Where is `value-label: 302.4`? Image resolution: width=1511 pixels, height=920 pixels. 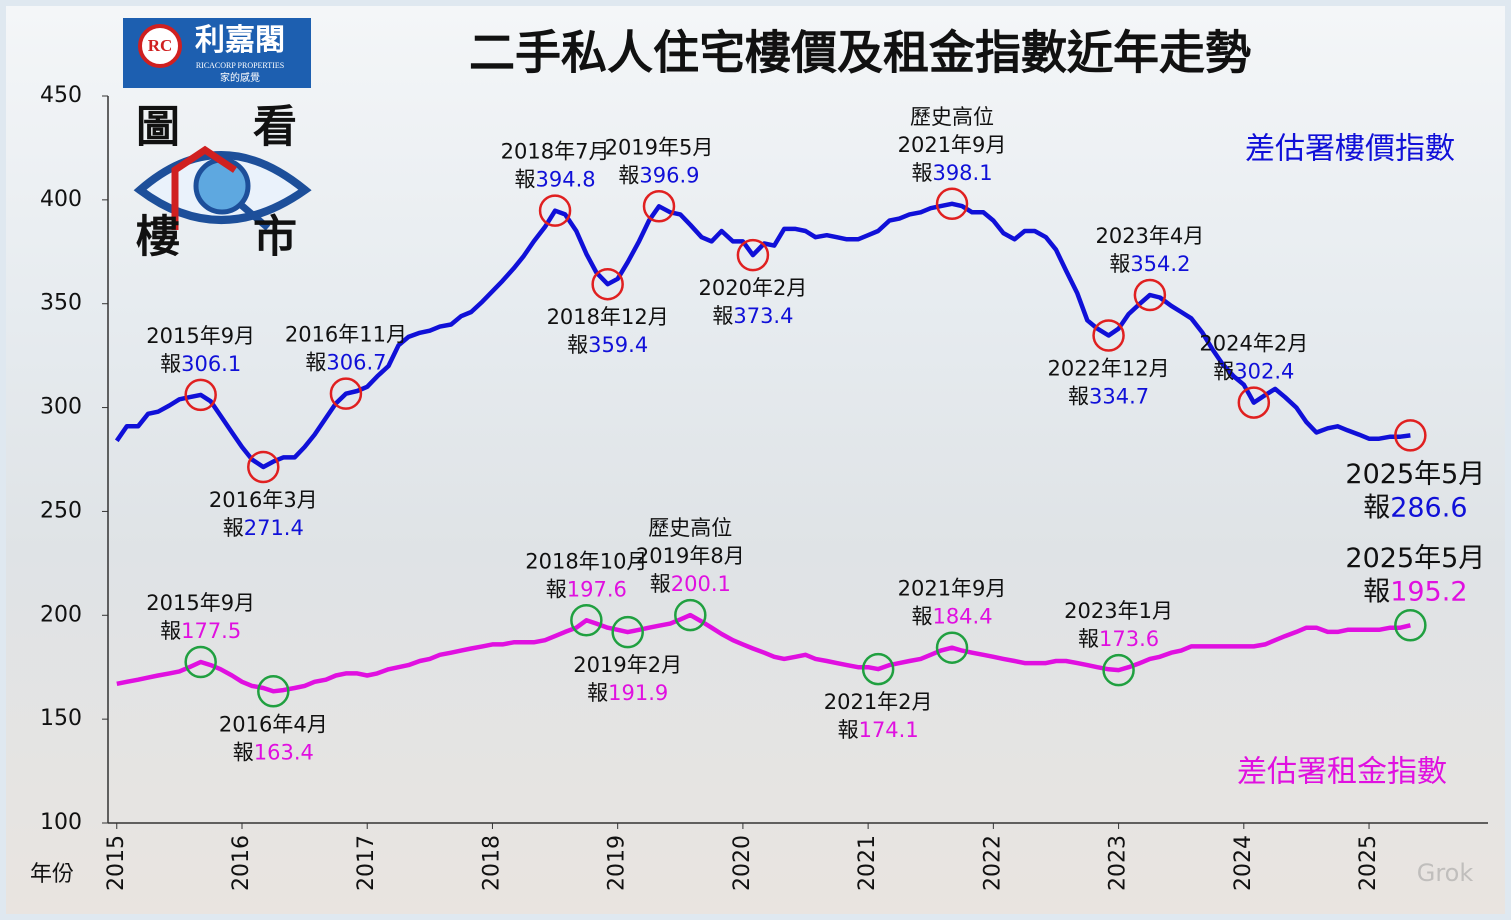
value-label: 302.4 is located at coordinates (1264, 372).